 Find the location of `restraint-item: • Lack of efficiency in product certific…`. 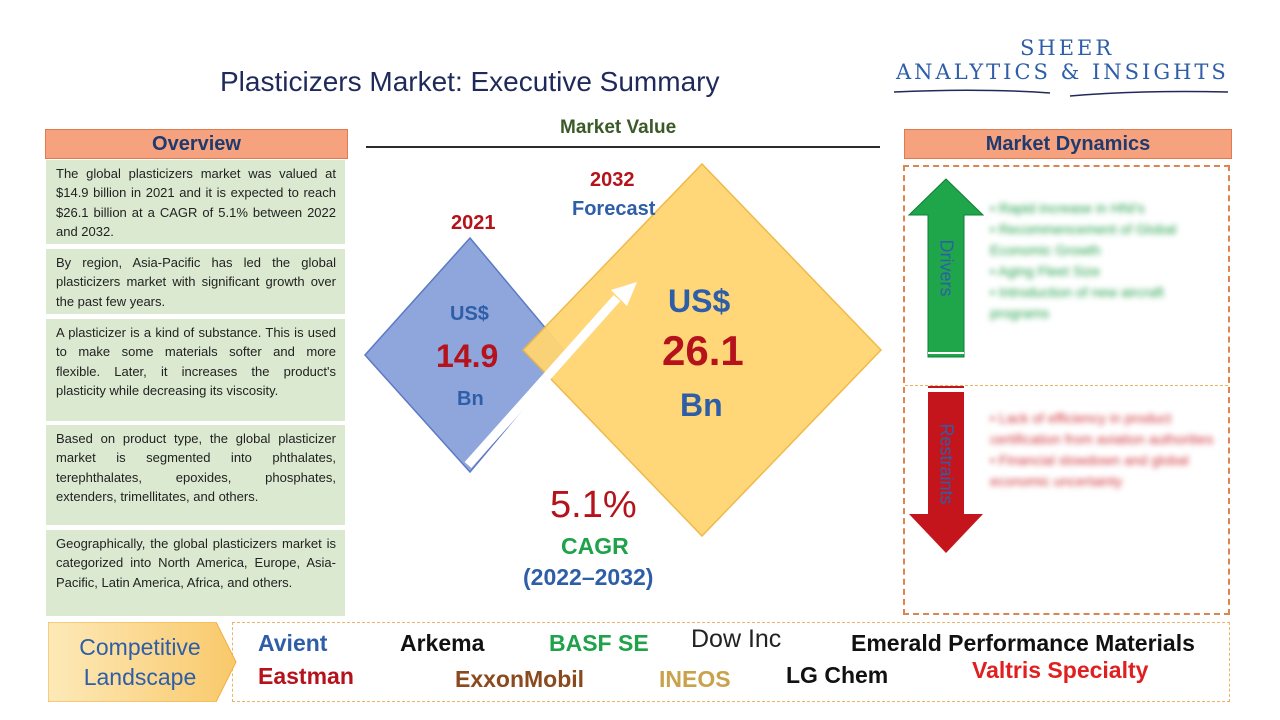

restraint-item: • Lack of efficiency in product certific… is located at coordinates (1102, 428).